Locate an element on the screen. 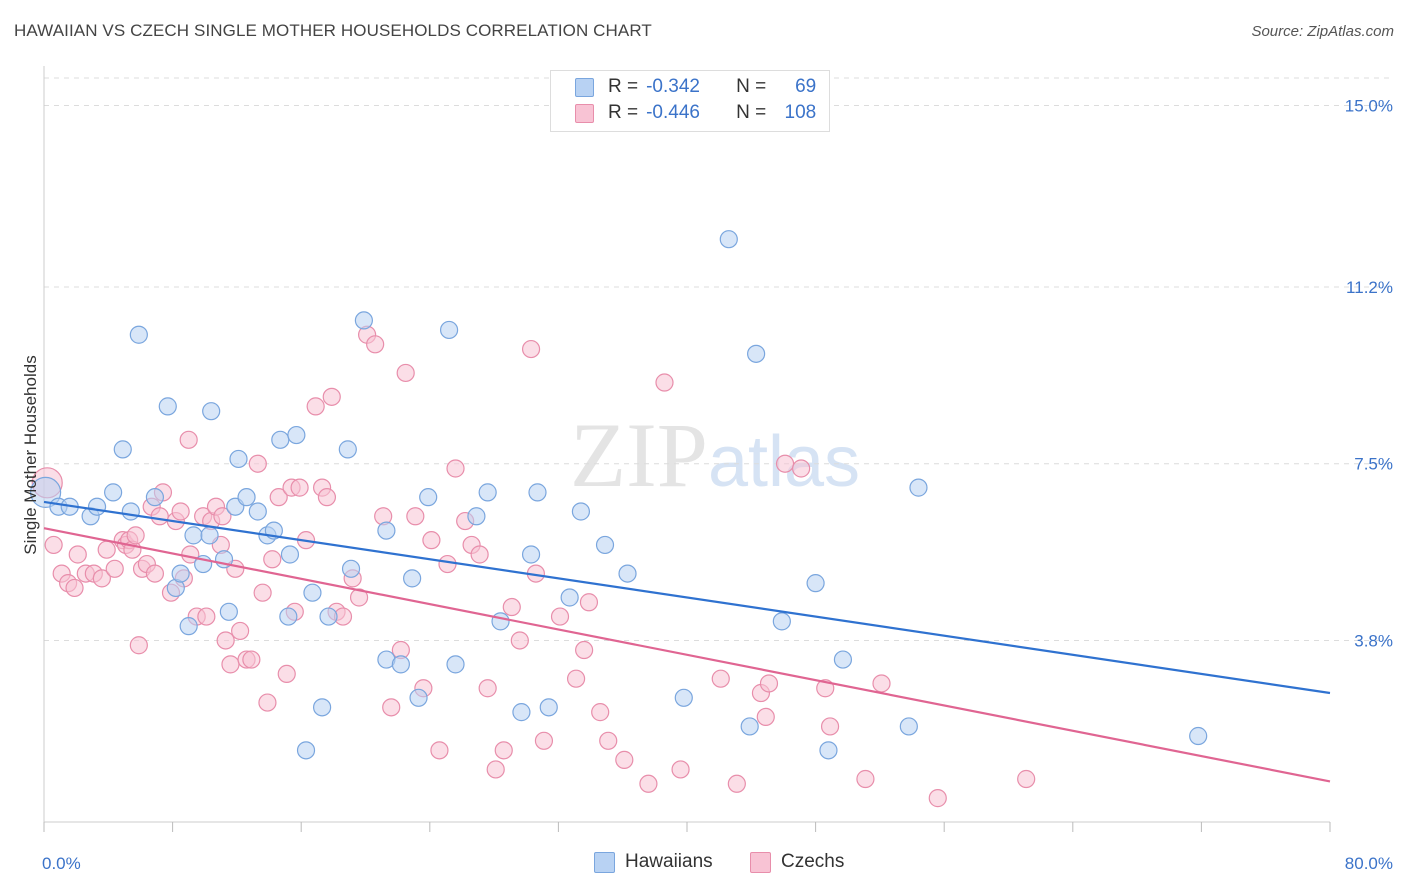  legend-item-hawaiians: Hawaiians is located at coordinates (653, 862).